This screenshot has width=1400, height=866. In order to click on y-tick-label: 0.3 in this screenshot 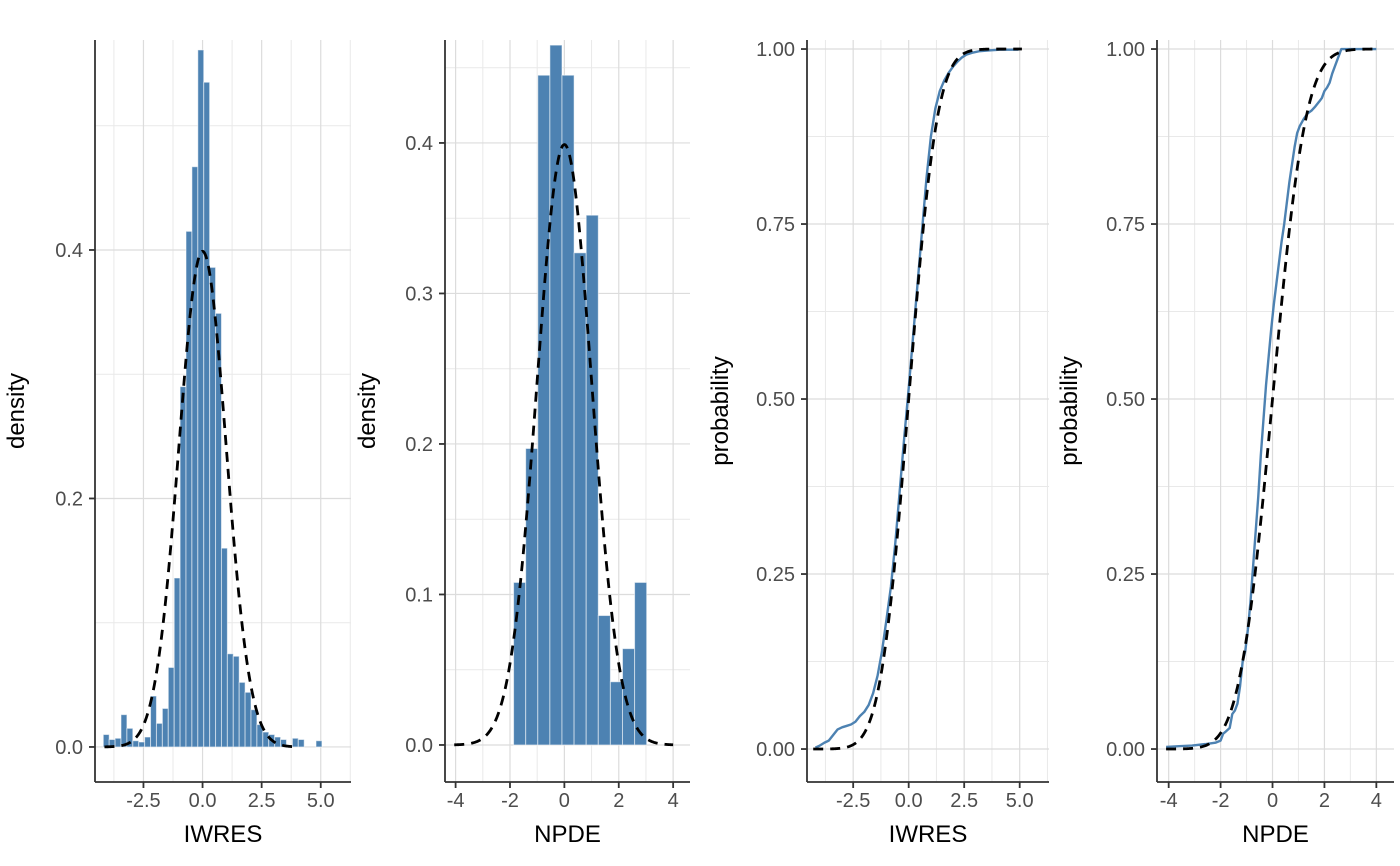, I will do `click(419, 294)`.